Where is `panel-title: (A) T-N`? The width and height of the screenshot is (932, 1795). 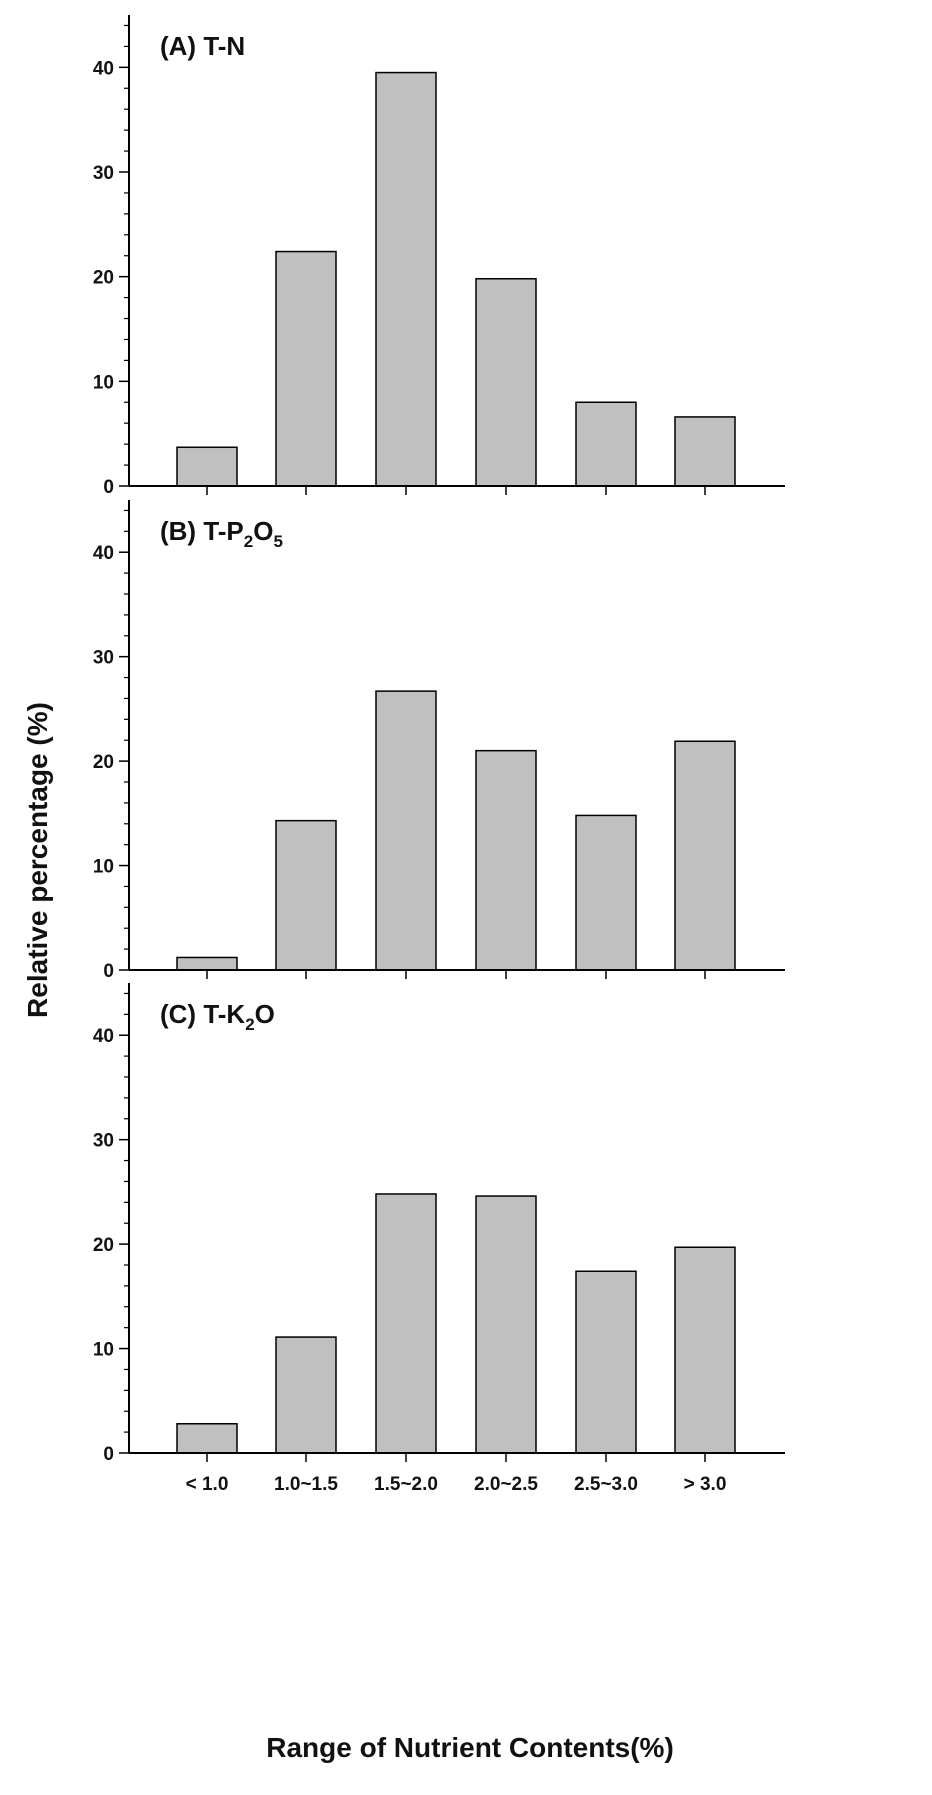 panel-title: (A) T-N is located at coordinates (202, 46).